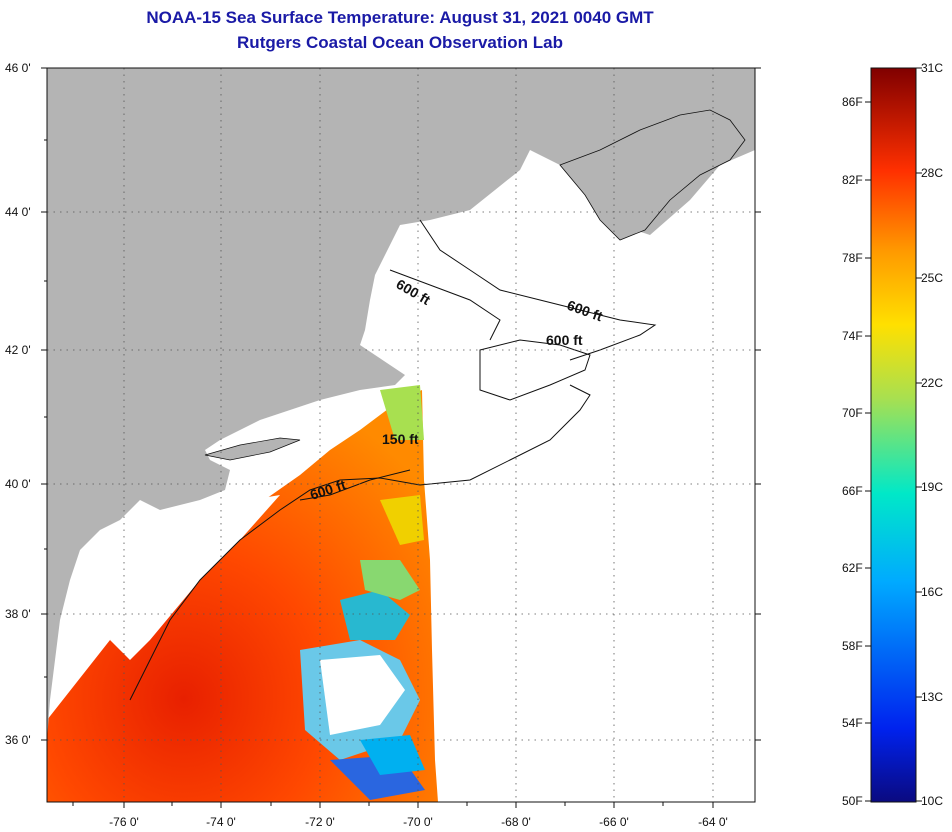 The width and height of the screenshot is (952, 832). I want to click on lat-tick-label: 42 0', so click(18, 350).